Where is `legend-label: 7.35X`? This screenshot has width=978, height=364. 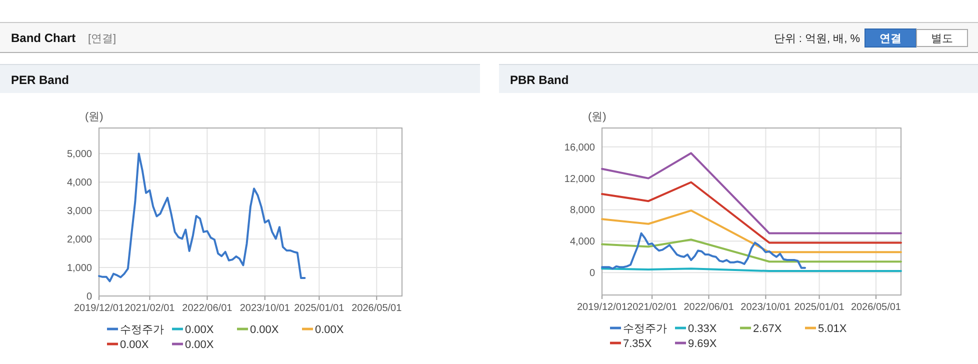 legend-label: 7.35X is located at coordinates (637, 344).